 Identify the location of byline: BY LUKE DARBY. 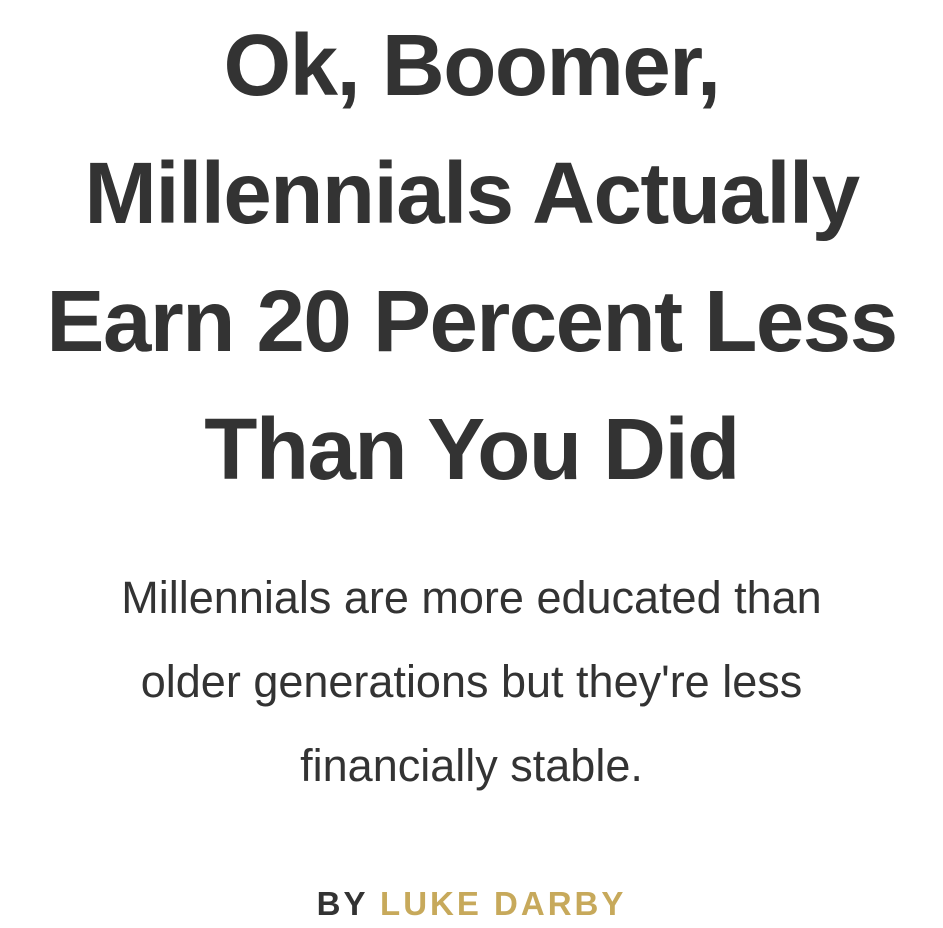
(471, 904).